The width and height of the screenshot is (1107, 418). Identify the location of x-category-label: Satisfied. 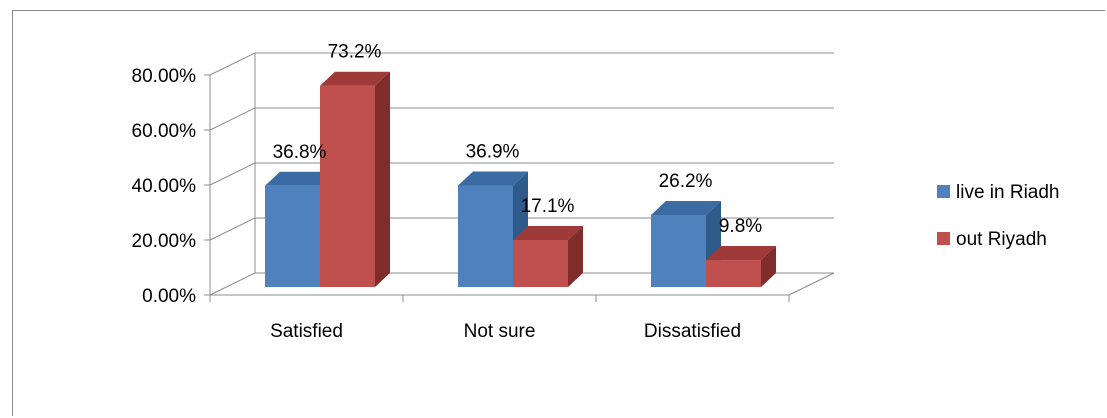
(306, 331).